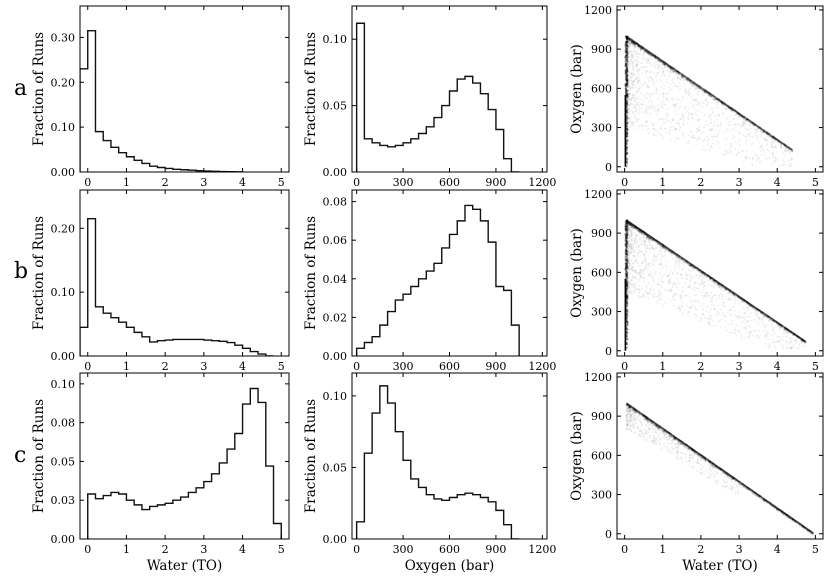  I want to click on y-tick-label: 0.10, so click(335, 39).